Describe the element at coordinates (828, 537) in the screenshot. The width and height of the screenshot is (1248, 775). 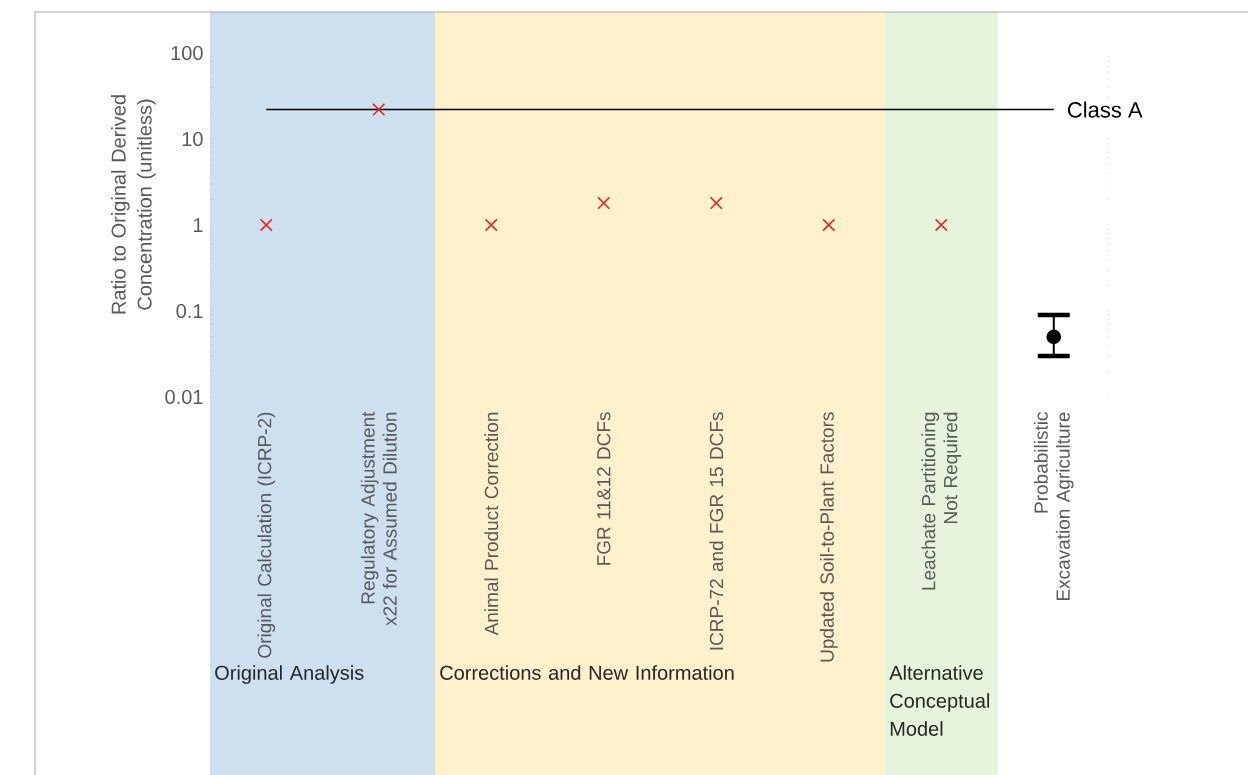
I see `x-tick-label: Updated Soil-to-Plant Factors` at that location.